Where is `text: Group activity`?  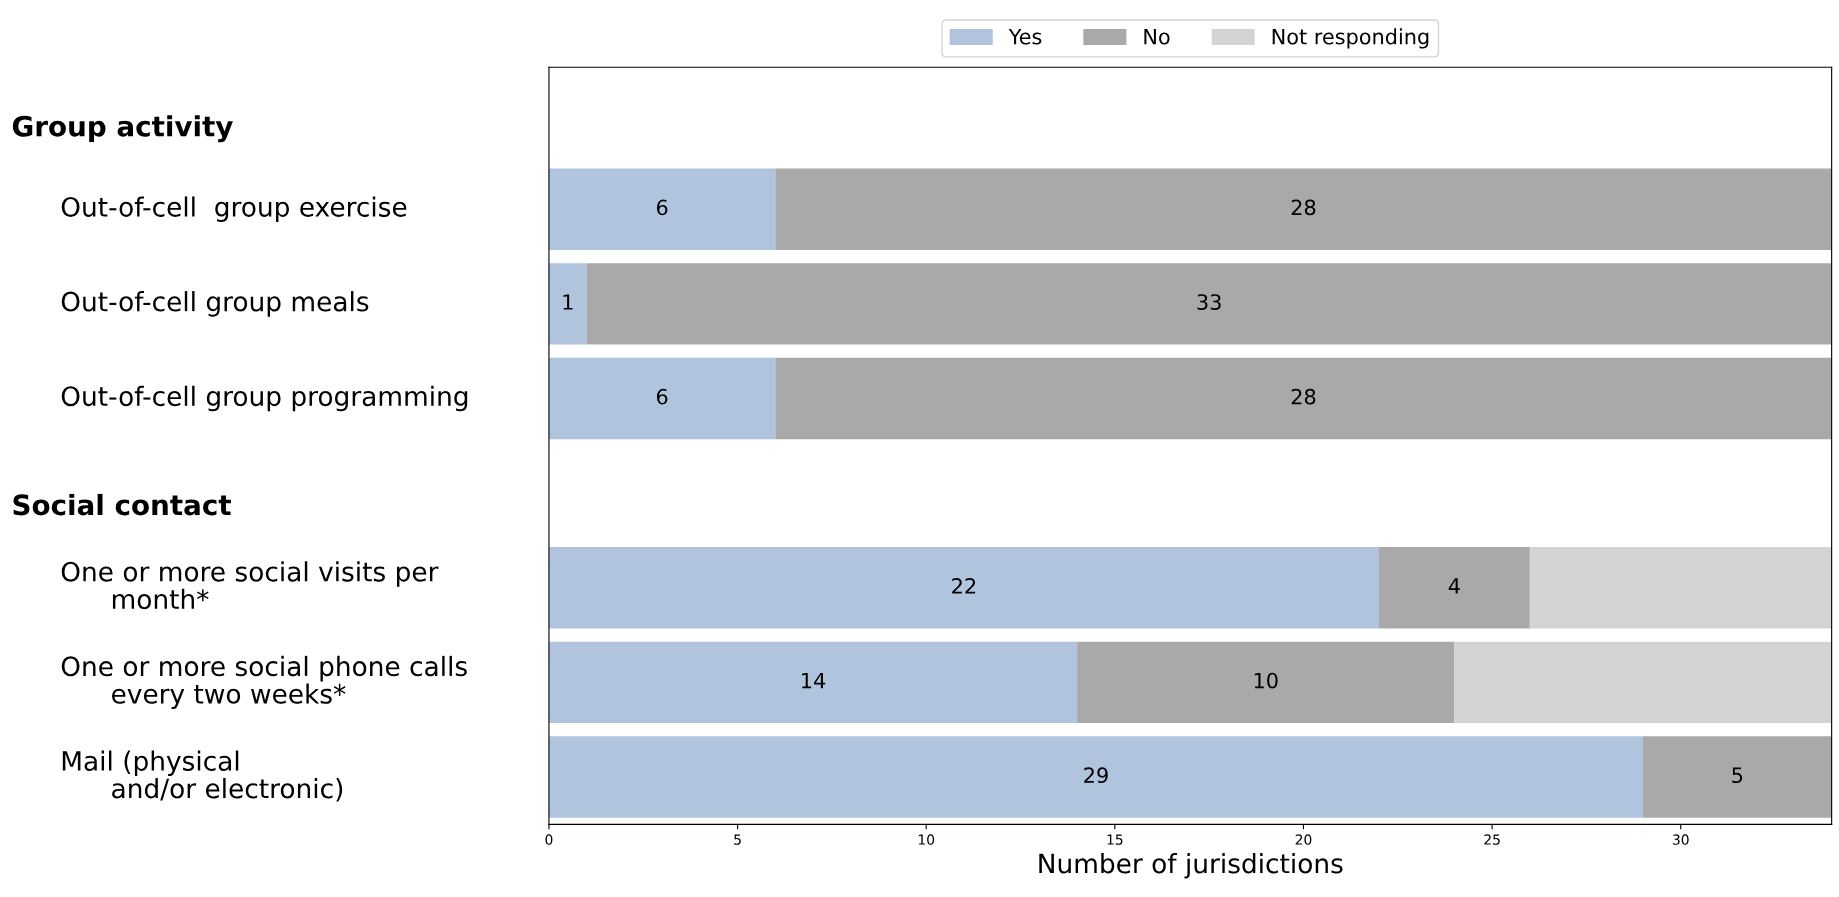
text: Group activity is located at coordinates (122, 129).